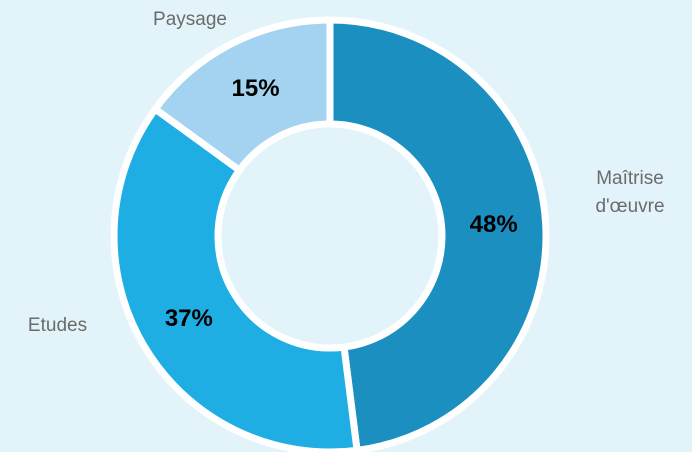  What do you see at coordinates (190, 19) in the screenshot?
I see `category-label: Paysage` at bounding box center [190, 19].